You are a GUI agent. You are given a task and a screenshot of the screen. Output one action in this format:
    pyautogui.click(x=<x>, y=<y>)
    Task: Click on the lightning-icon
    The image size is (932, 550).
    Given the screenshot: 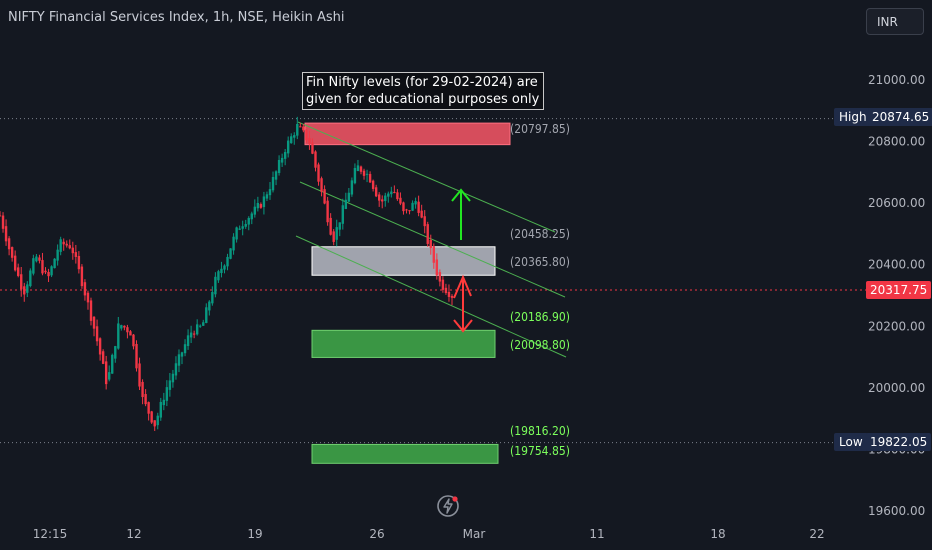 What is the action you would take?
    pyautogui.click(x=448, y=506)
    